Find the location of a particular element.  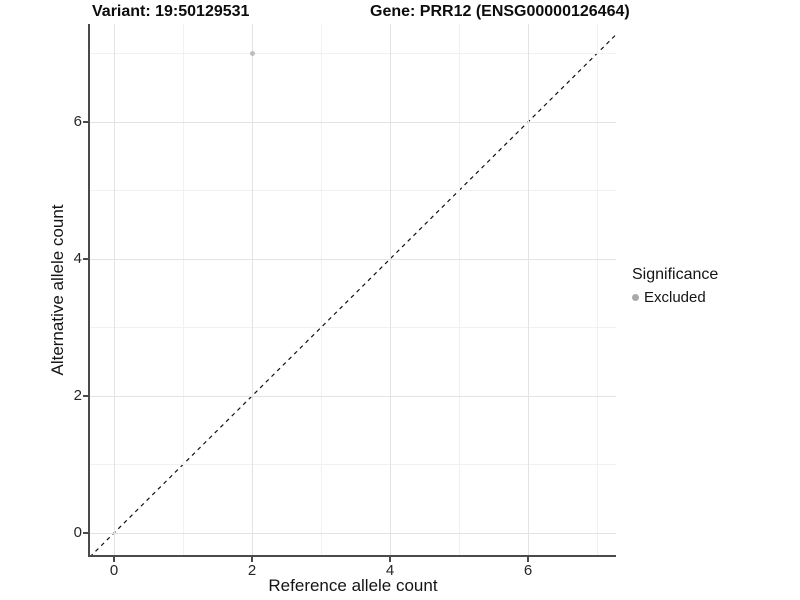

legend-item-label: Excluded is located at coordinates (675, 297).